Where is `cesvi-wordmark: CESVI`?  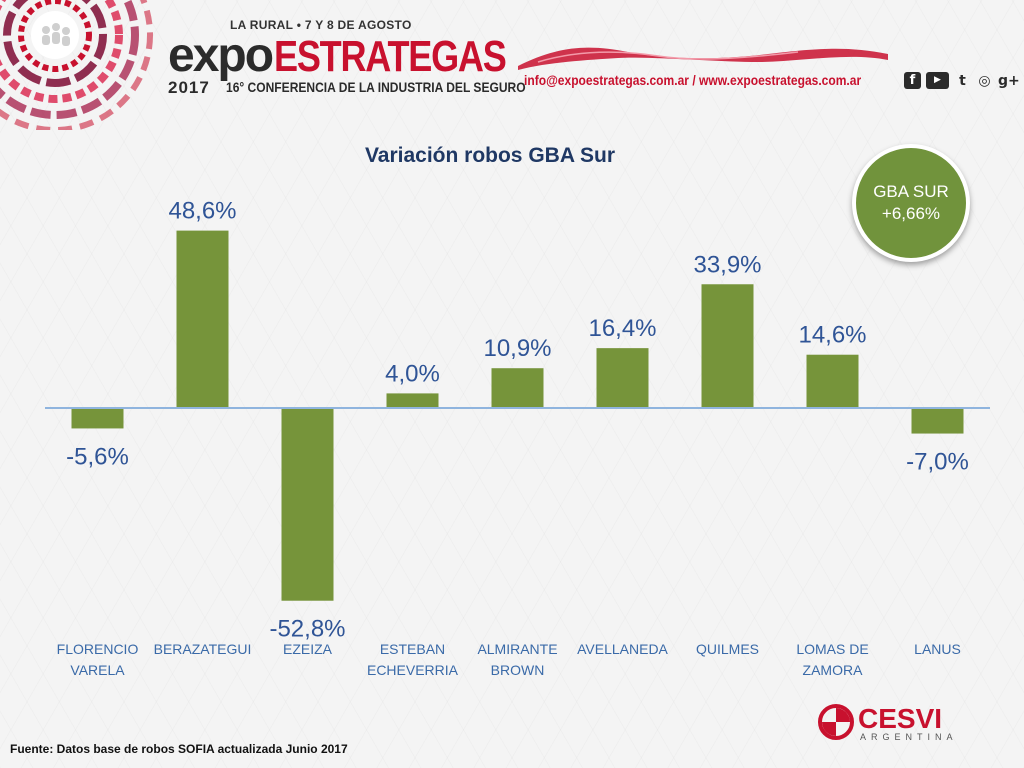 cesvi-wordmark: CESVI is located at coordinates (900, 718).